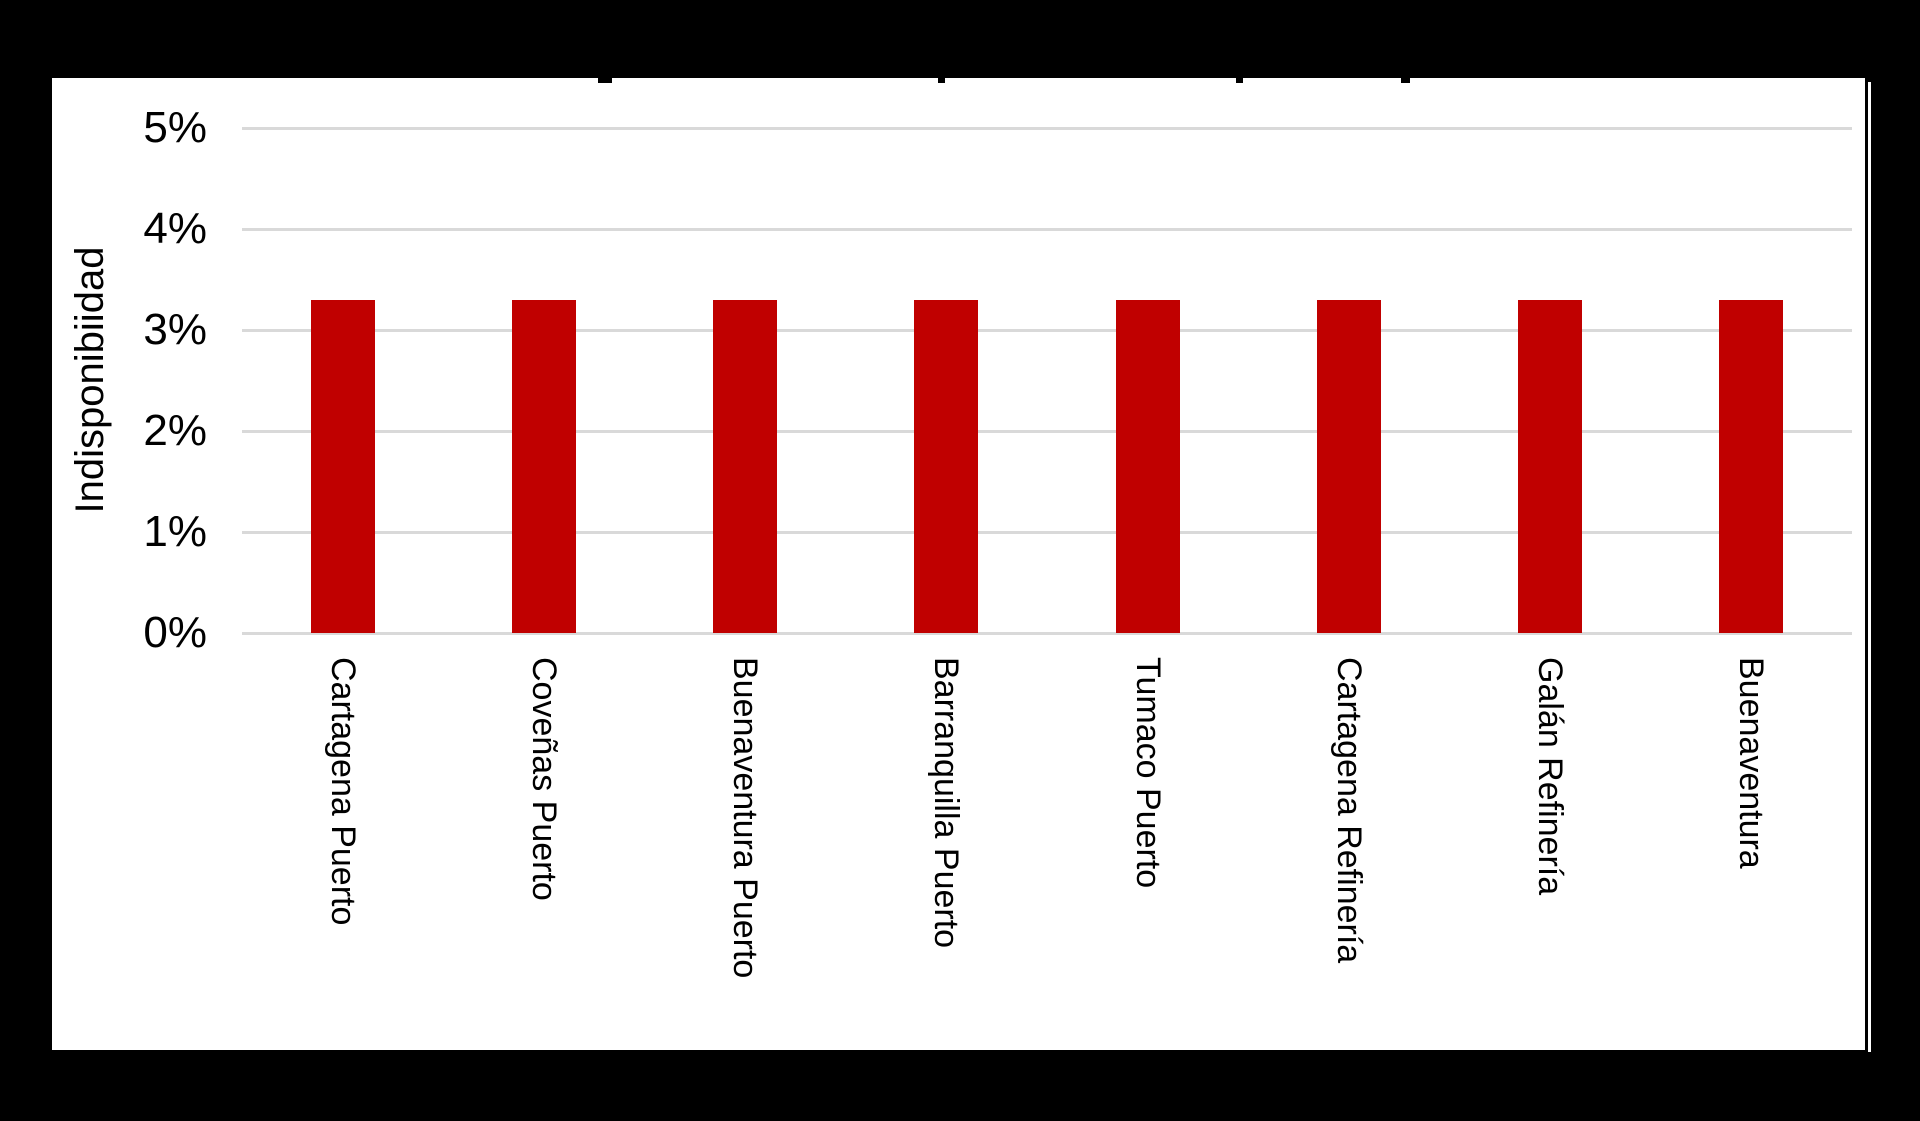 The height and width of the screenshot is (1121, 1920). What do you see at coordinates (544, 779) in the screenshot?
I see `x-category-label: Coveñas Puerto` at bounding box center [544, 779].